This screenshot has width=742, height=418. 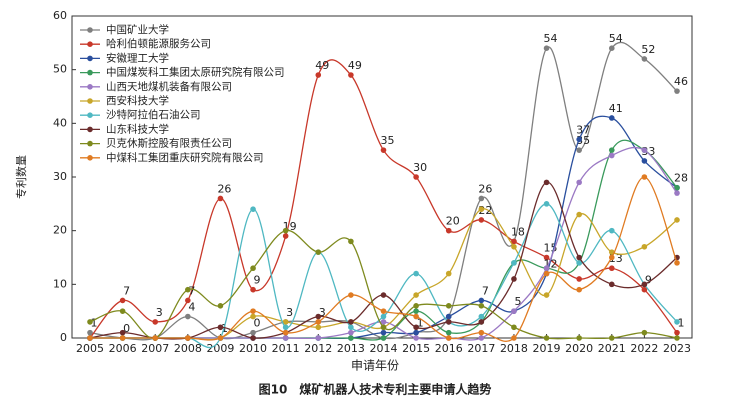 What do you see at coordinates (224, 188) in the screenshot?
I see `data-label: 26` at bounding box center [224, 188].